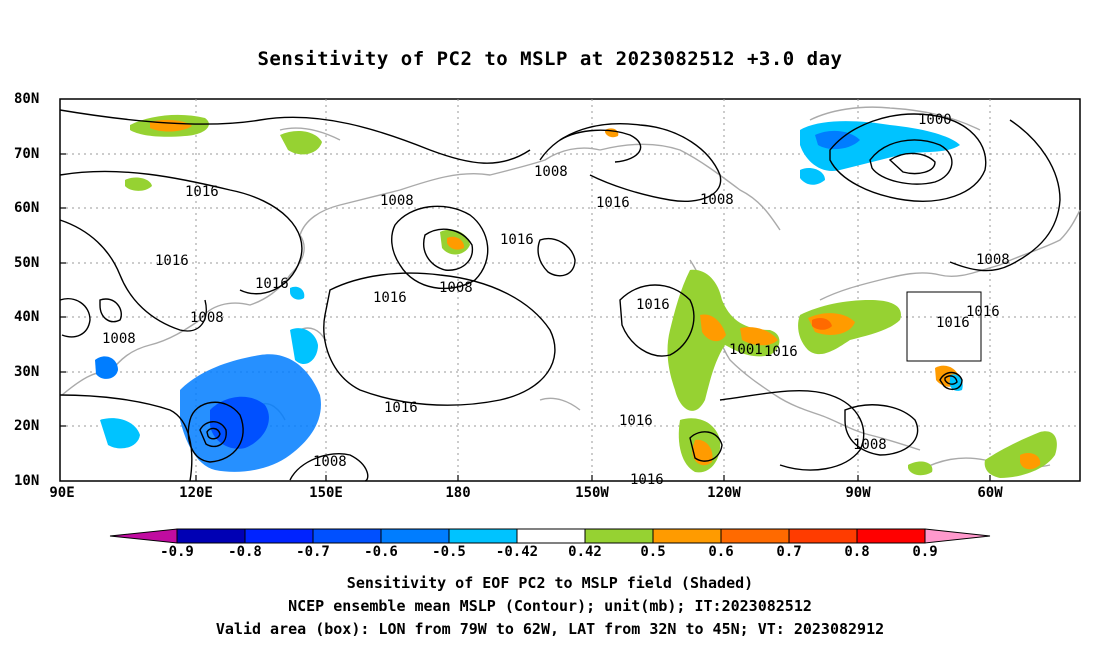 The width and height of the screenshot is (1100, 650). What do you see at coordinates (27, 426) in the screenshot?
I see `lat-label: 20N` at bounding box center [27, 426].